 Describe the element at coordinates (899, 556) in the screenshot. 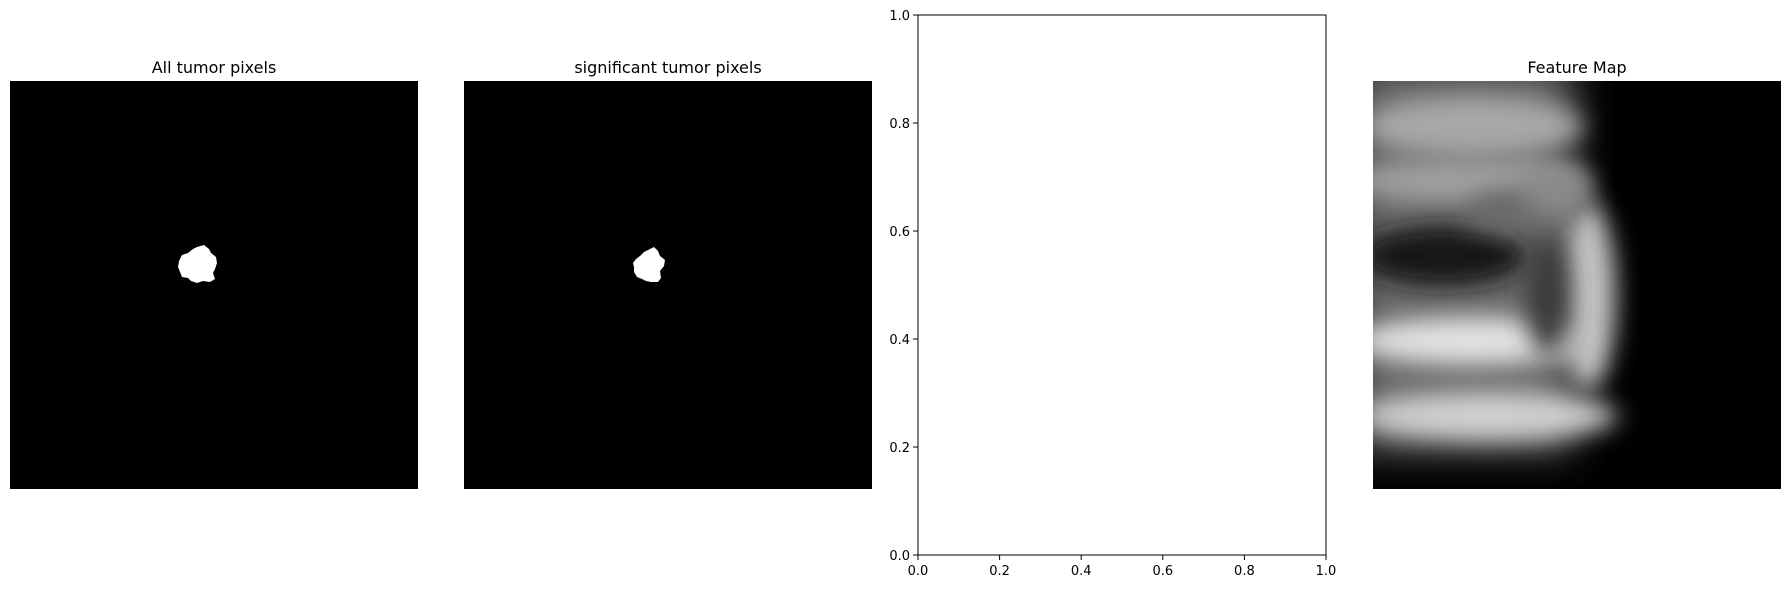

I see `y-tick-label: 0.0` at that location.